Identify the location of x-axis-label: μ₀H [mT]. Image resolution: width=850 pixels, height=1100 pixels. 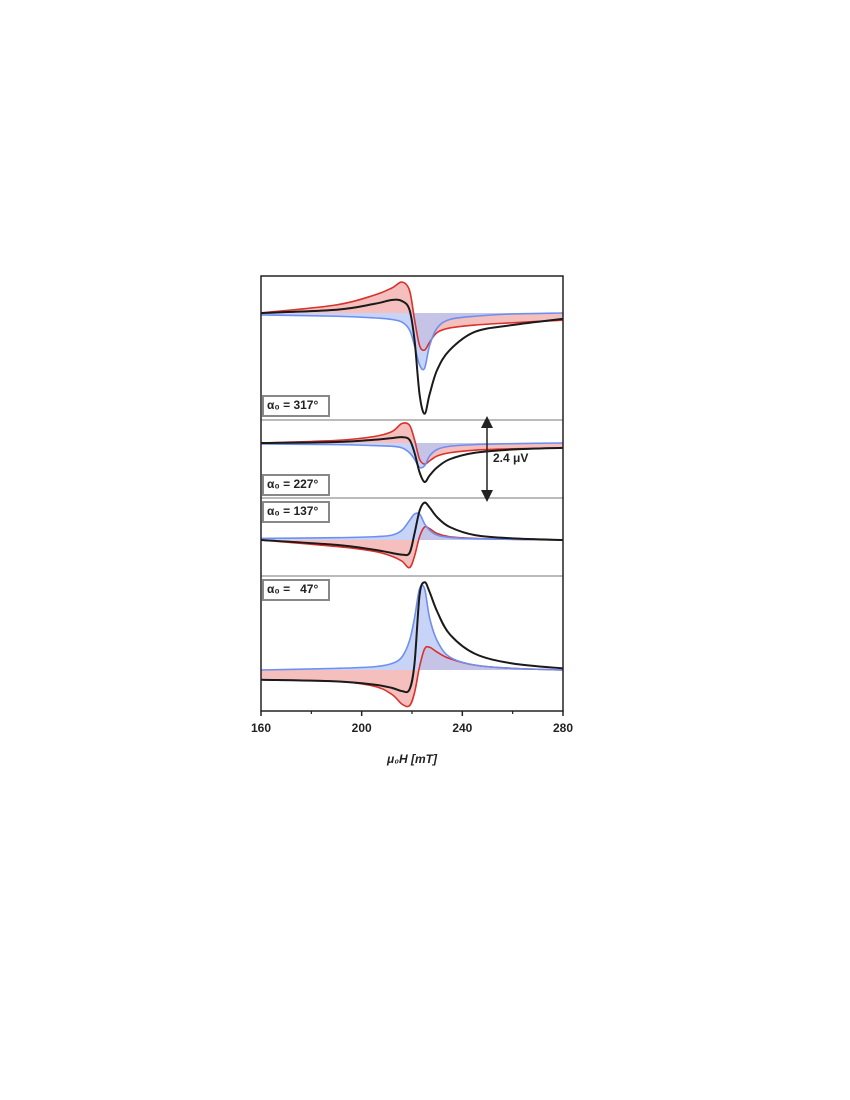
(412, 759).